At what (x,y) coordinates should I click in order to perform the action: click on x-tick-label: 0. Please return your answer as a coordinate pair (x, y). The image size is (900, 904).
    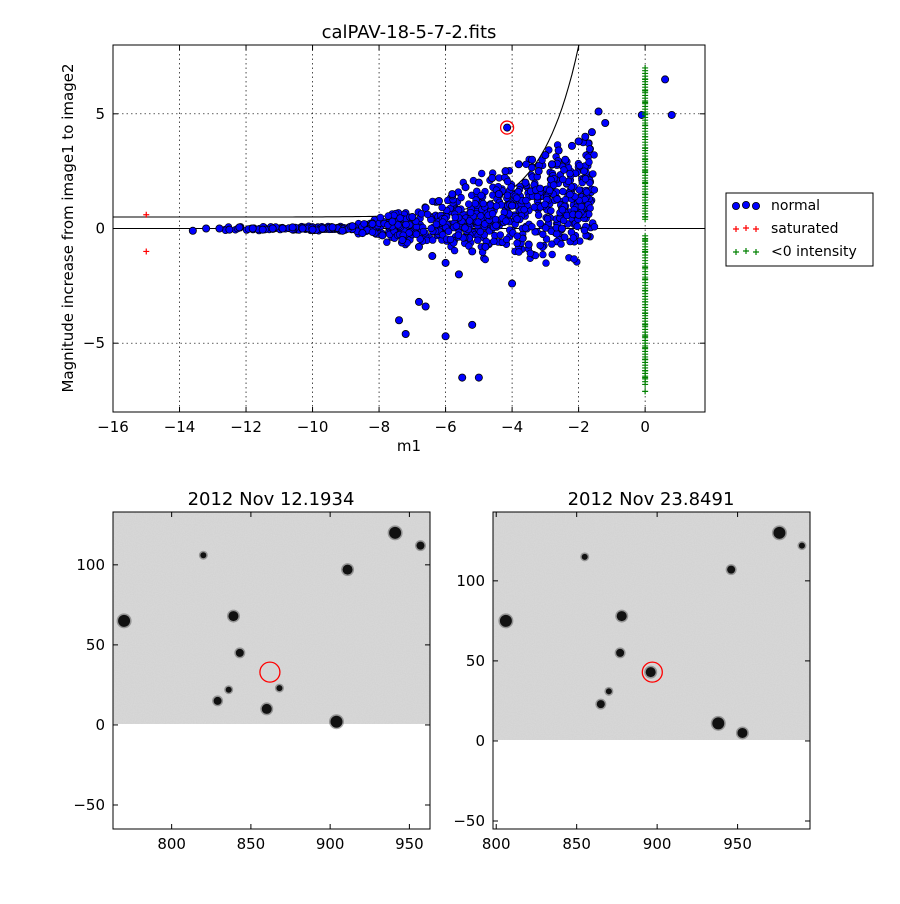
    Looking at the image, I should click on (645, 427).